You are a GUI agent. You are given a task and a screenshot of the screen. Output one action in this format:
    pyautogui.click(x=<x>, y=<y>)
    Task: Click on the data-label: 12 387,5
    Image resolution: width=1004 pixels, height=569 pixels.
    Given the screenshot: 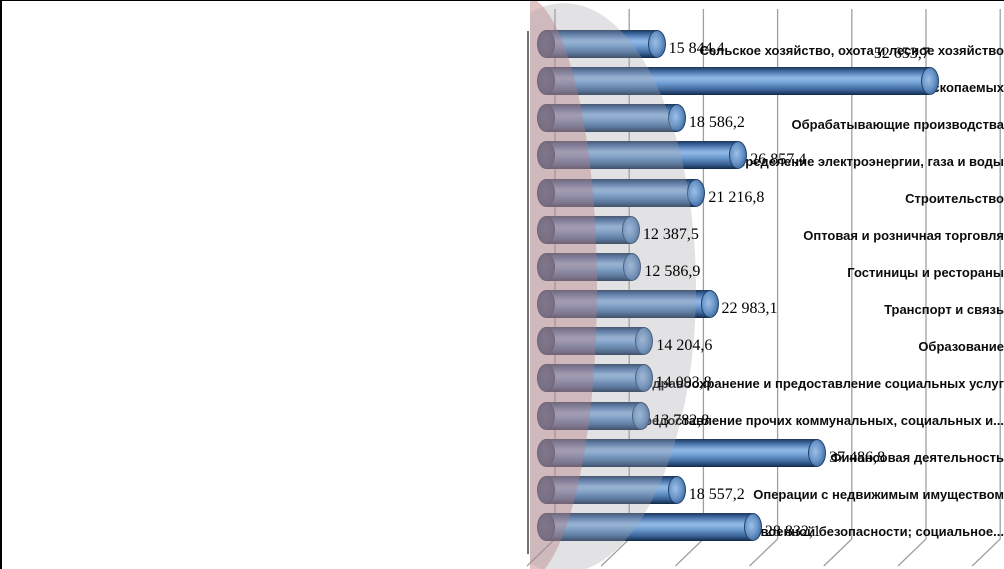 What is the action you would take?
    pyautogui.click(x=670, y=234)
    